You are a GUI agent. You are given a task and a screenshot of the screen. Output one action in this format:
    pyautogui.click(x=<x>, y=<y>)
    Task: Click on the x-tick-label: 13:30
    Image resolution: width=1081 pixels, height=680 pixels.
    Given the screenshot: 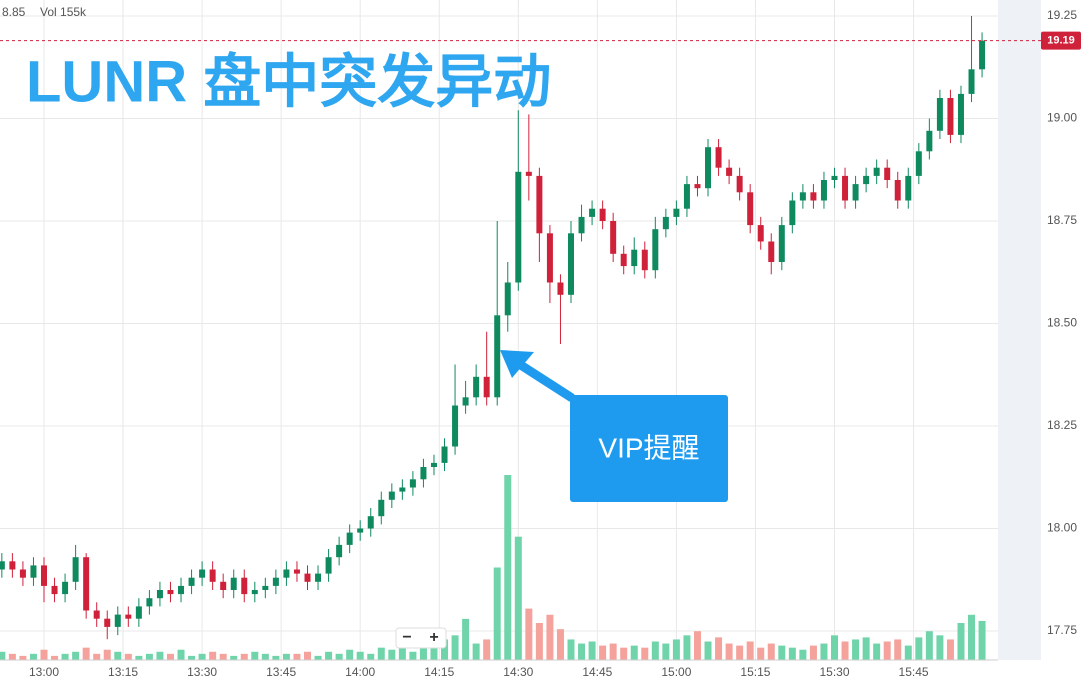 What is the action you would take?
    pyautogui.click(x=202, y=672)
    